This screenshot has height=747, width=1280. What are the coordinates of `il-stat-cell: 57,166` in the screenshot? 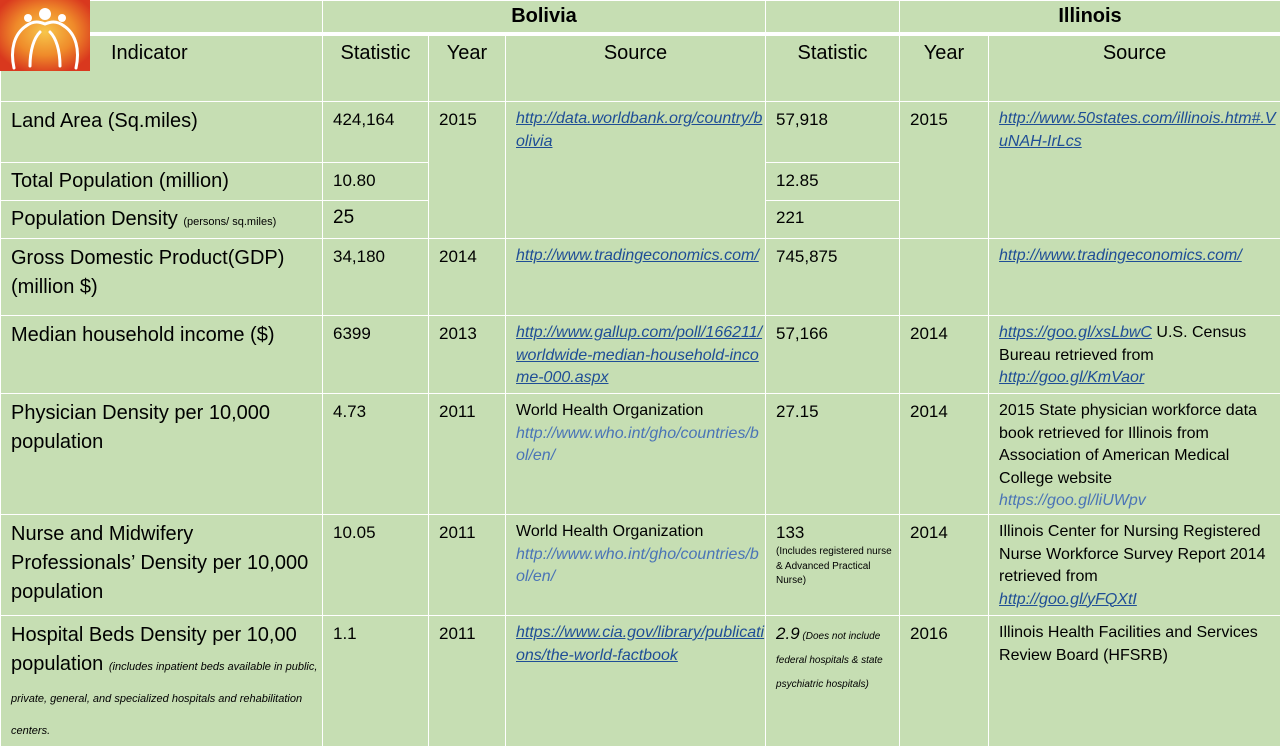 It's located at (833, 355).